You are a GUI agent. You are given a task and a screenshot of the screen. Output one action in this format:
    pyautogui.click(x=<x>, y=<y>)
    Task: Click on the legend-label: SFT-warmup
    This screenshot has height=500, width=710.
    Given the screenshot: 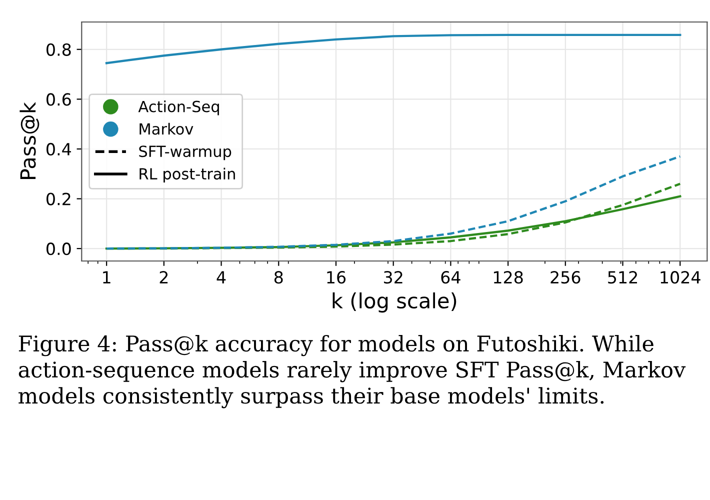 What is the action you would take?
    pyautogui.click(x=185, y=153)
    